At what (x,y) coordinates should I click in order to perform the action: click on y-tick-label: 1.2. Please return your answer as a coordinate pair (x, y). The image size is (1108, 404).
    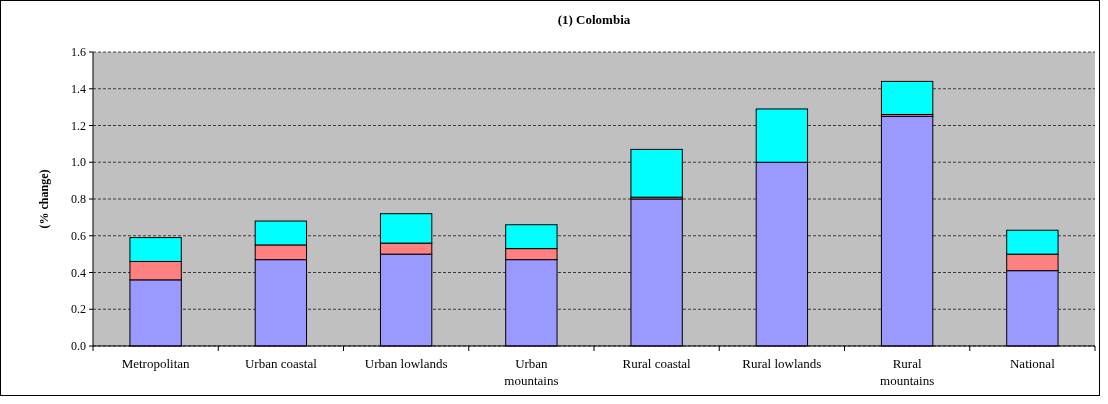
    Looking at the image, I should click on (78, 125).